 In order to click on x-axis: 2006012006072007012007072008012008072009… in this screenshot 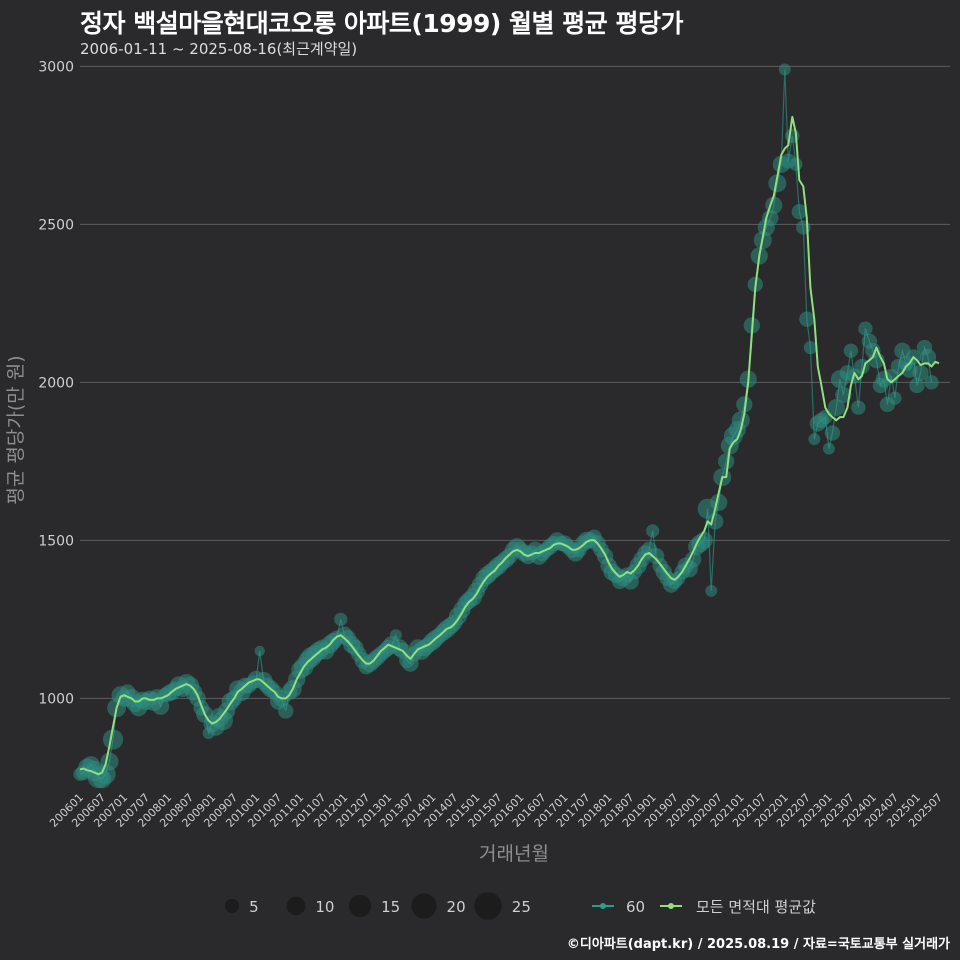, I will do `click(496, 810)`.